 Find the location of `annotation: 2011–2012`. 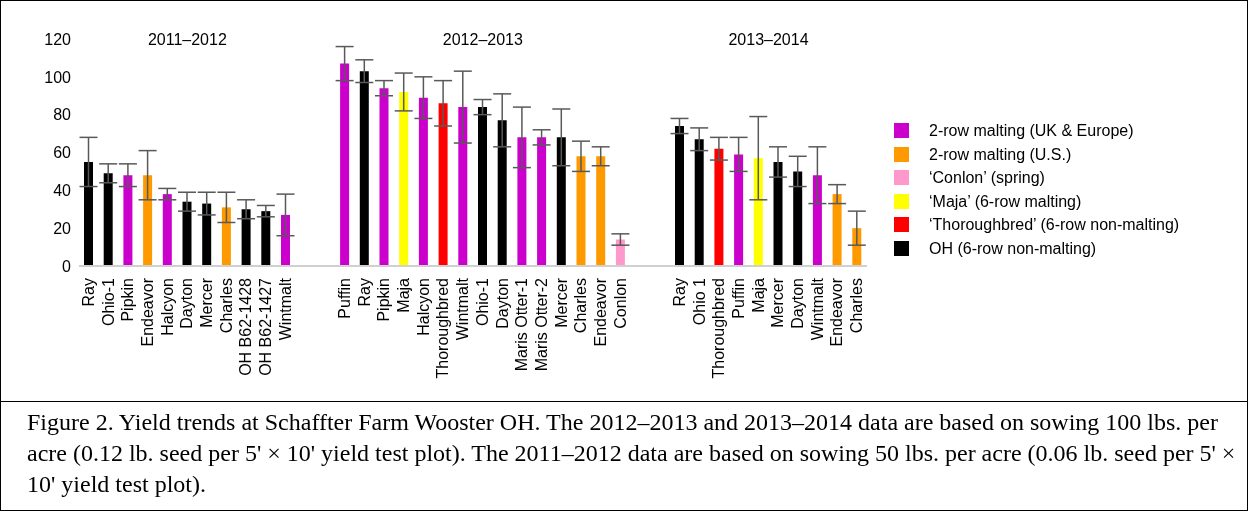

annotation: 2011–2012 is located at coordinates (187, 40).